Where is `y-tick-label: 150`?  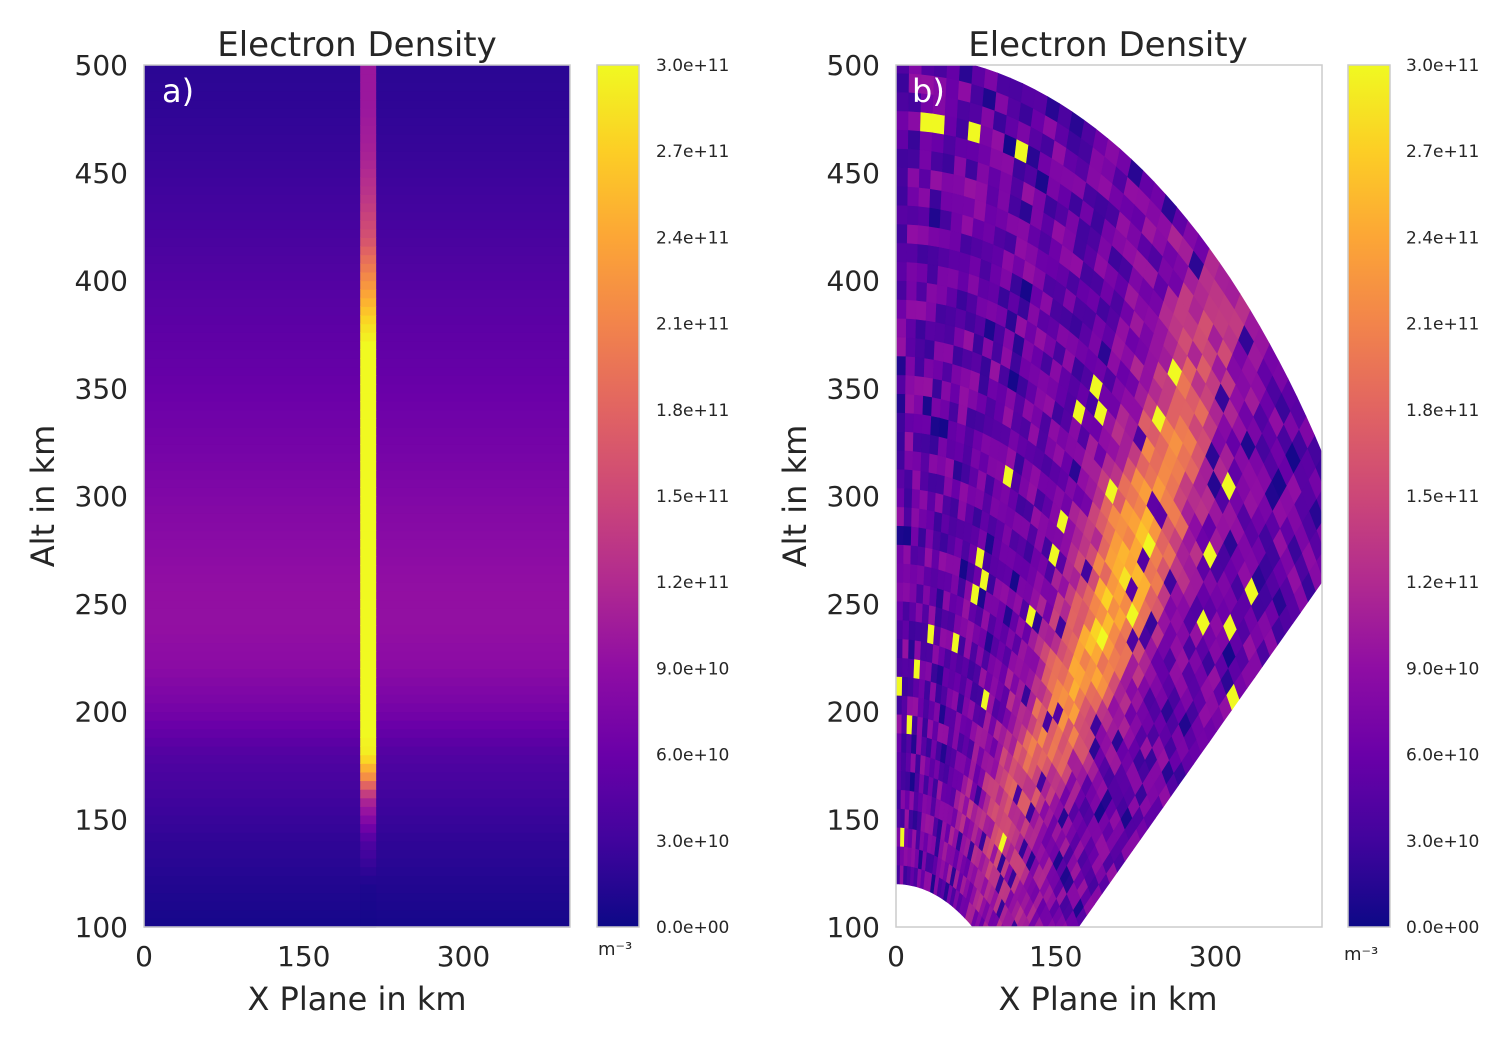
y-tick-label: 150 is located at coordinates (853, 819).